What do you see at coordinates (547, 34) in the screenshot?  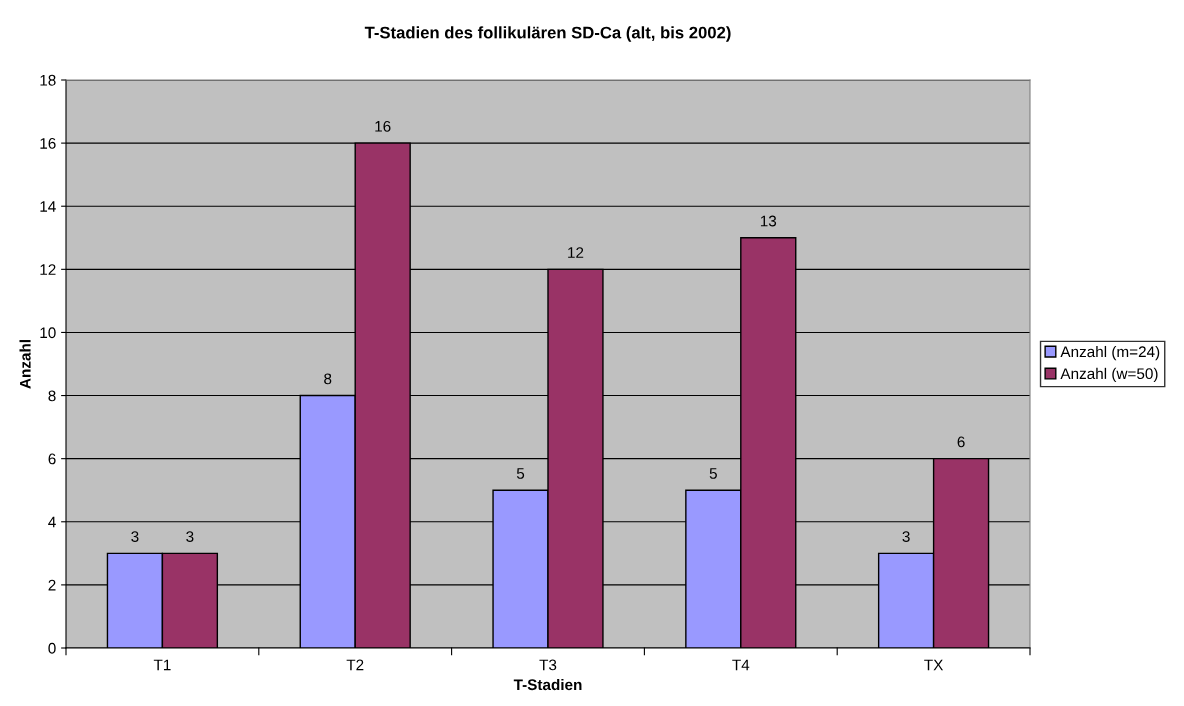 I see `chart-title: T-Stadien des follikulären SD-Ca (alt, bis 2002)` at bounding box center [547, 34].